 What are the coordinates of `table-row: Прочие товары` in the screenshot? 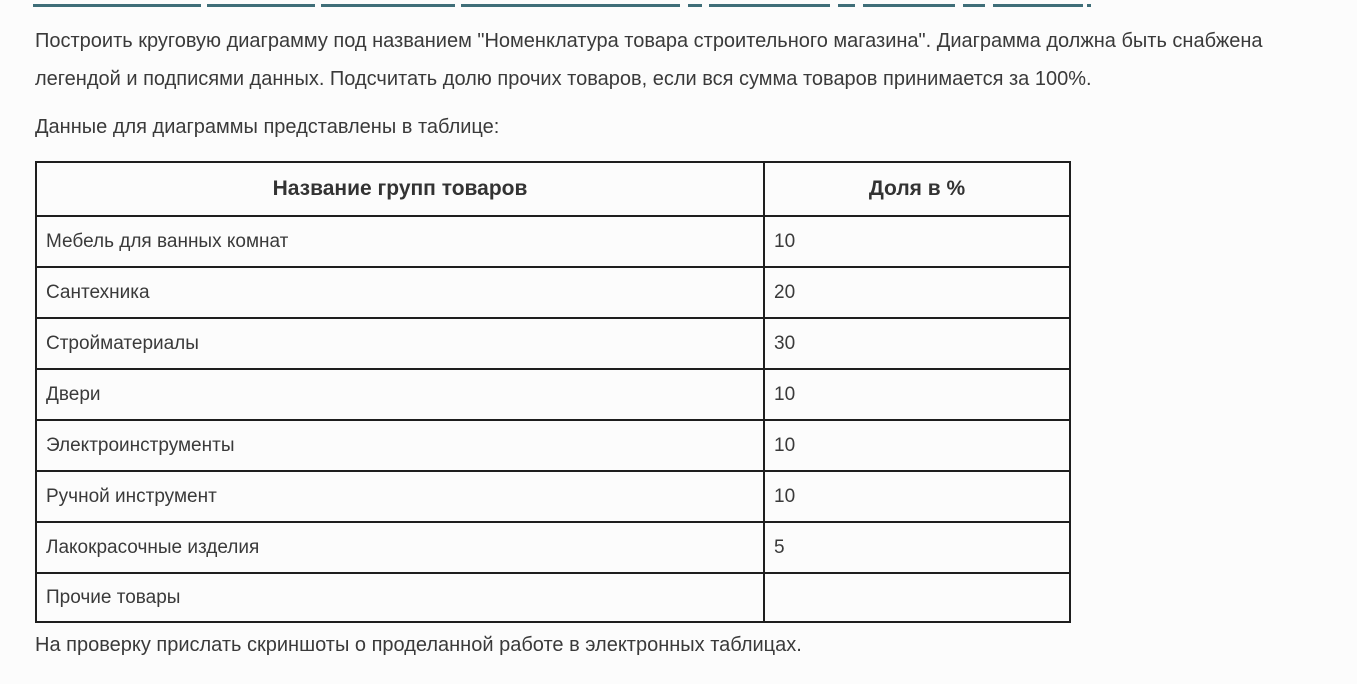 It's located at (553, 597).